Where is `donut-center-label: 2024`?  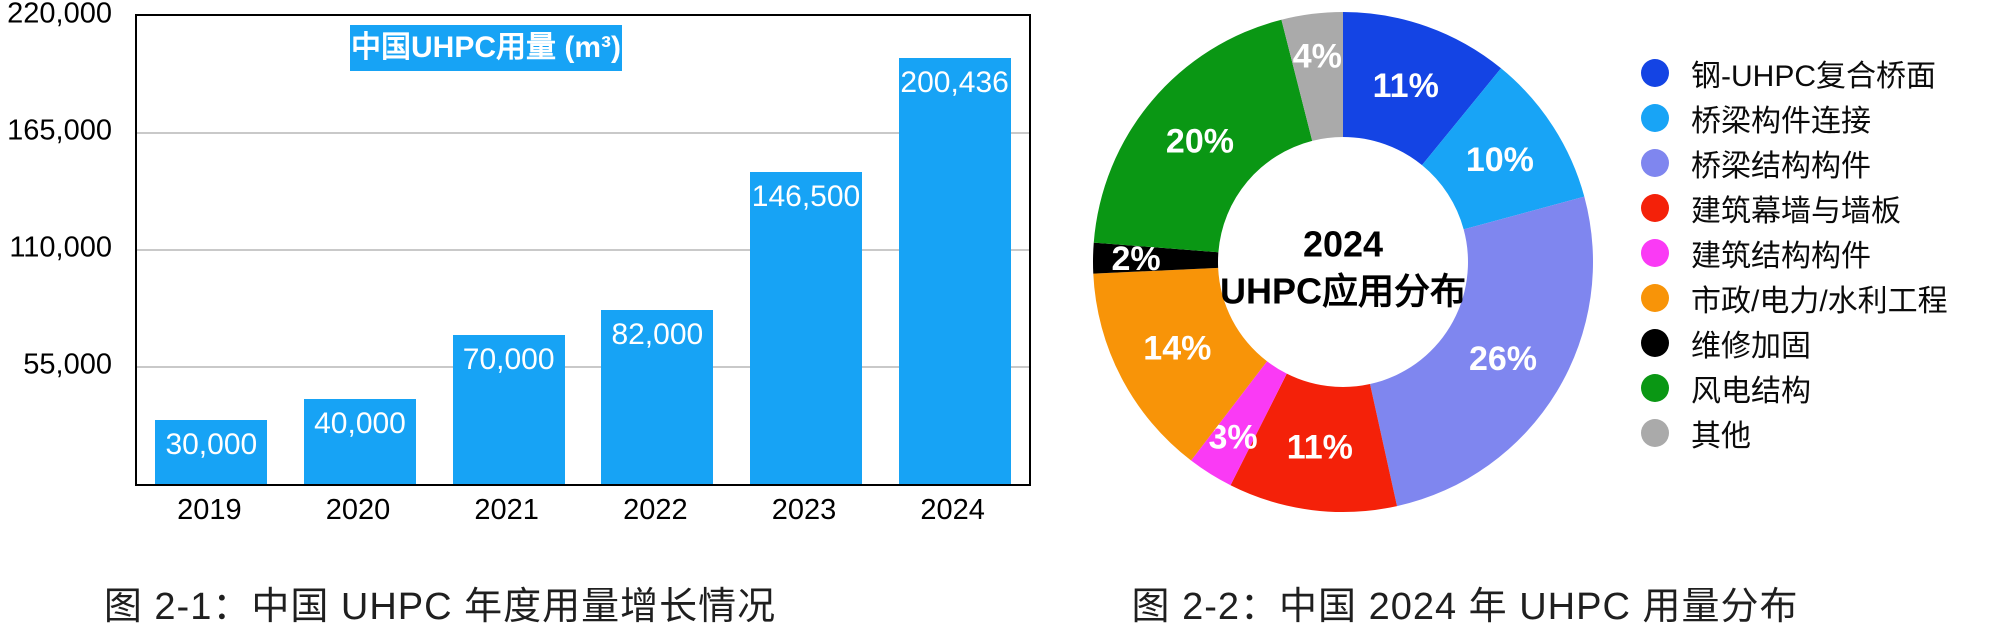
donut-center-label: 2024 is located at coordinates (1343, 244).